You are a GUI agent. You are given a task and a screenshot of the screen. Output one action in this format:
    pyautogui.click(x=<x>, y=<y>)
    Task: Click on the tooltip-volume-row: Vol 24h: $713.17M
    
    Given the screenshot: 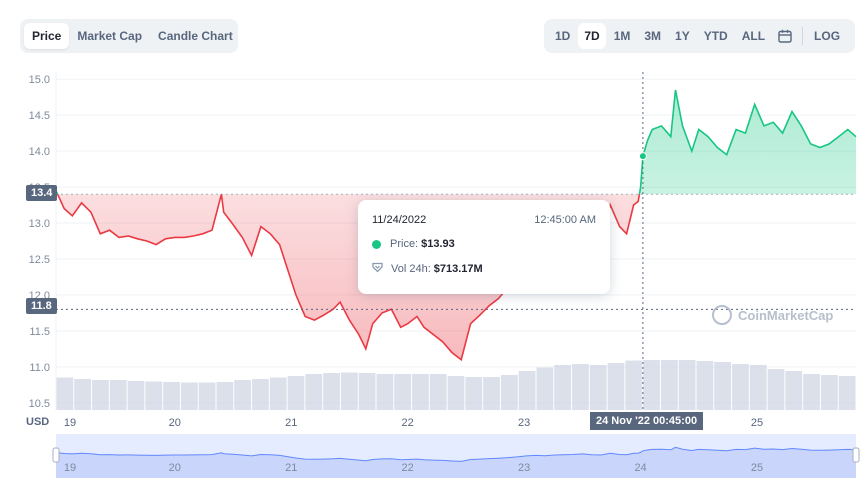 What is the action you would take?
    pyautogui.click(x=427, y=269)
    